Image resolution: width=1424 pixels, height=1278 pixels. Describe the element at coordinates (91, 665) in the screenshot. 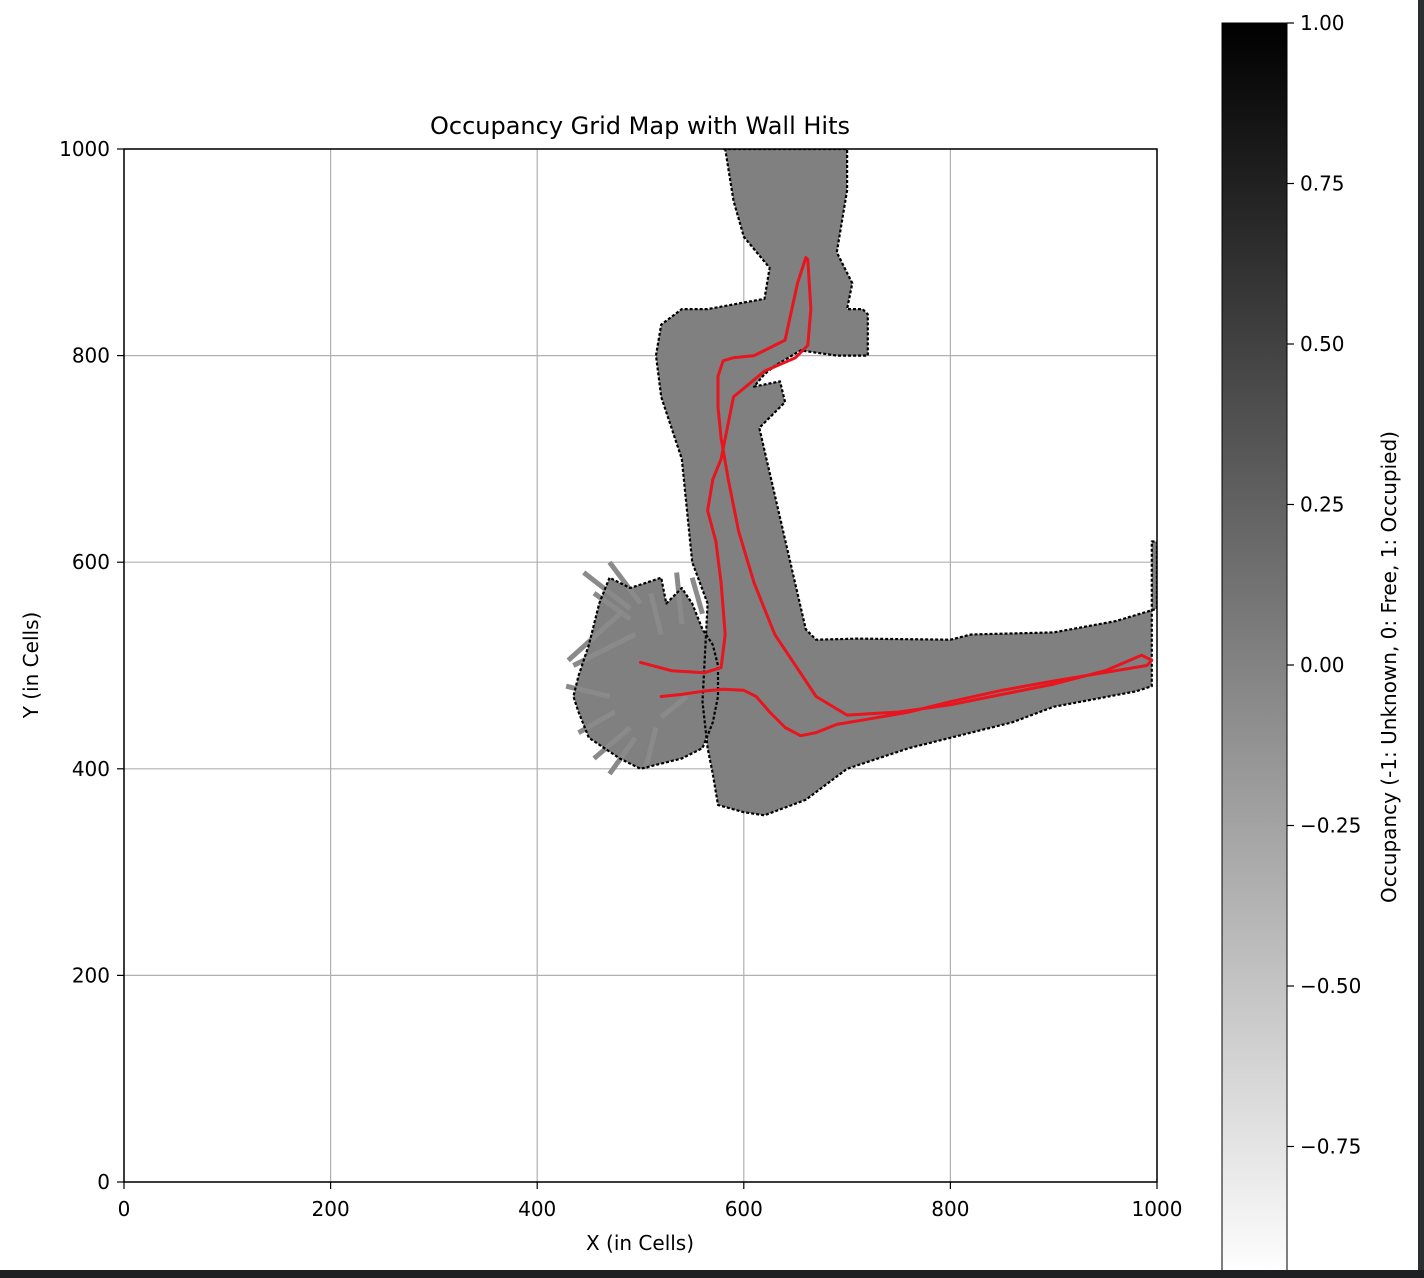

I see `y-axis-ticks: 0 200 400 600 800 1000` at that location.